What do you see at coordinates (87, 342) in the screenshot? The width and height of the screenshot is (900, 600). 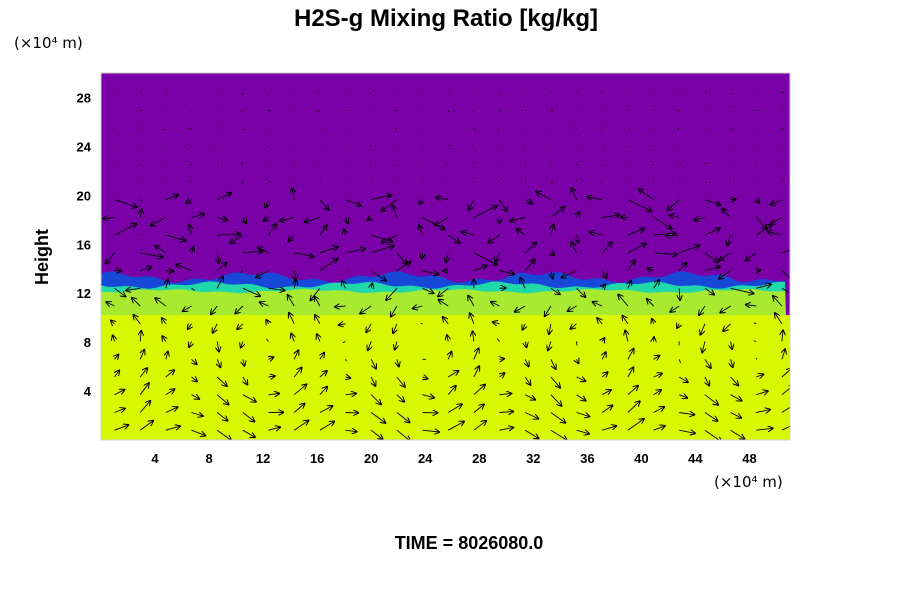 I see `y-tick-label: 8` at bounding box center [87, 342].